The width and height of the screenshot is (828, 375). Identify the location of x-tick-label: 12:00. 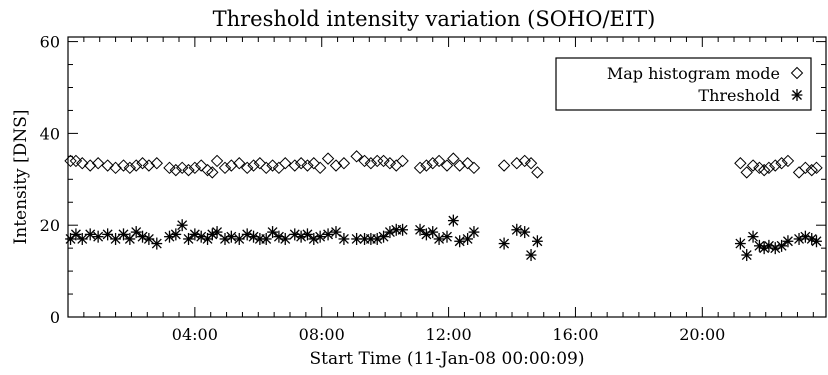
(449, 334).